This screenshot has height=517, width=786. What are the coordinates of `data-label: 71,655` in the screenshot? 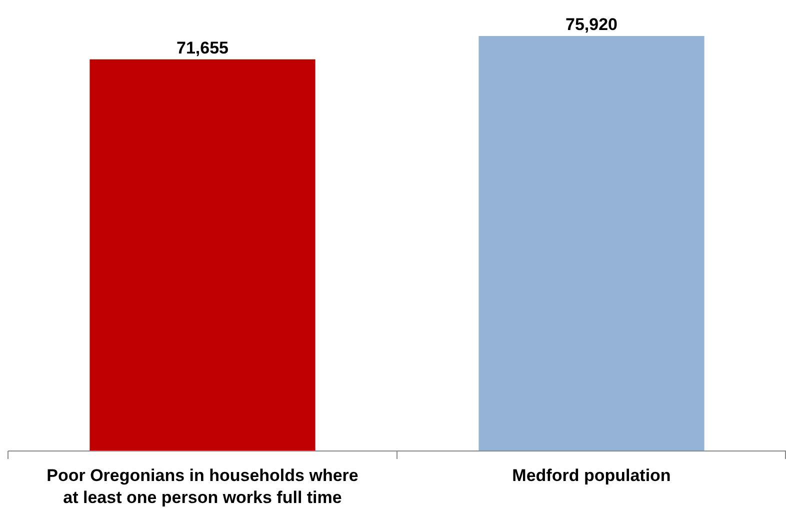 It's located at (202, 48).